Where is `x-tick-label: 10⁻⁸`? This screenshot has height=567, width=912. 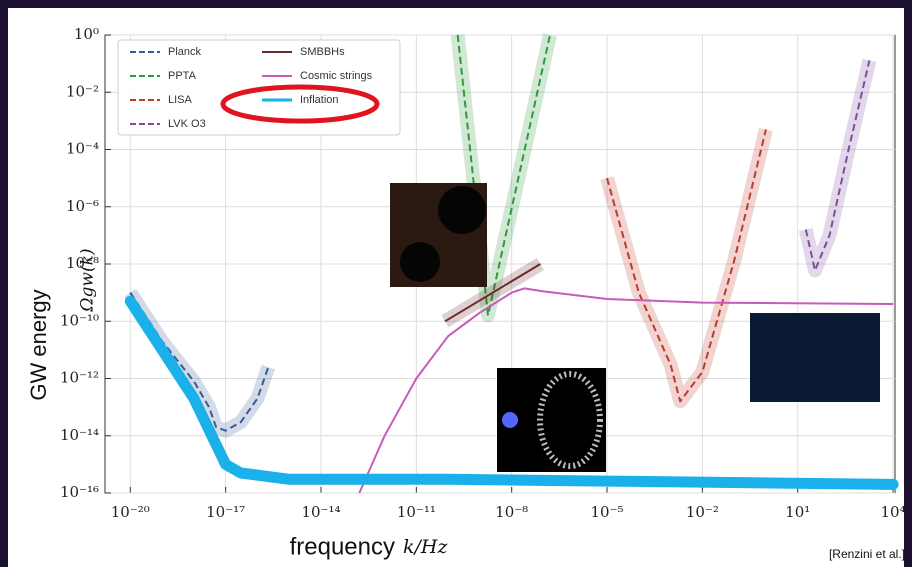
x-tick-label: 10⁻⁸ is located at coordinates (511, 512).